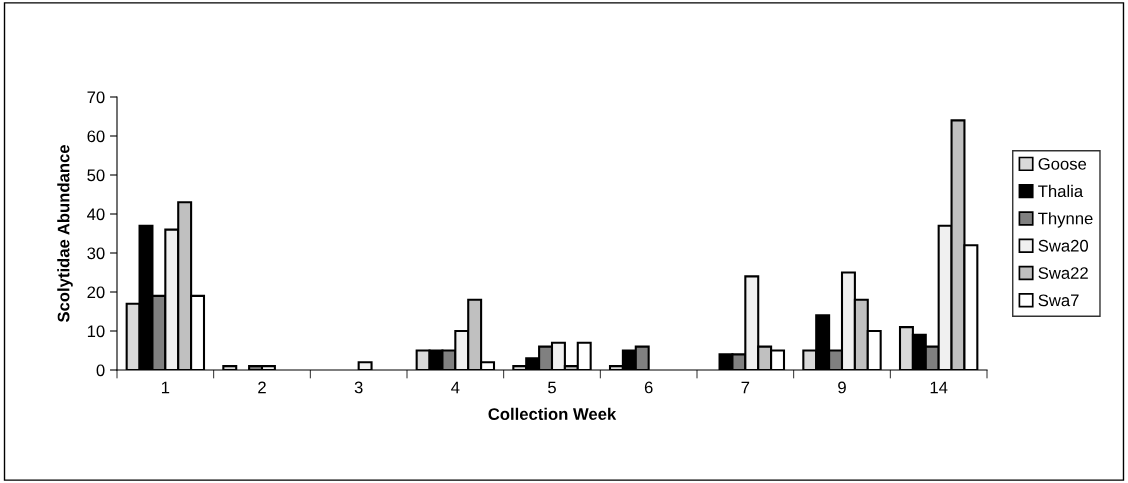  I want to click on x-tick-label: 6, so click(648, 387).